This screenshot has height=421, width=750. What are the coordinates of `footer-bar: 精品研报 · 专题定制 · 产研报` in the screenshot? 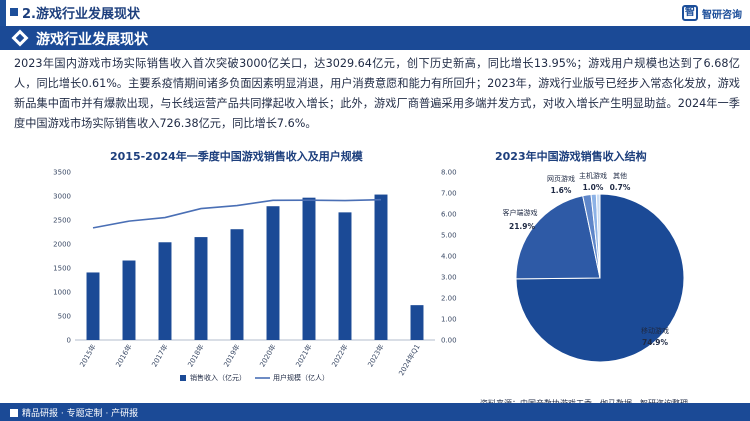 It's located at (375, 412).